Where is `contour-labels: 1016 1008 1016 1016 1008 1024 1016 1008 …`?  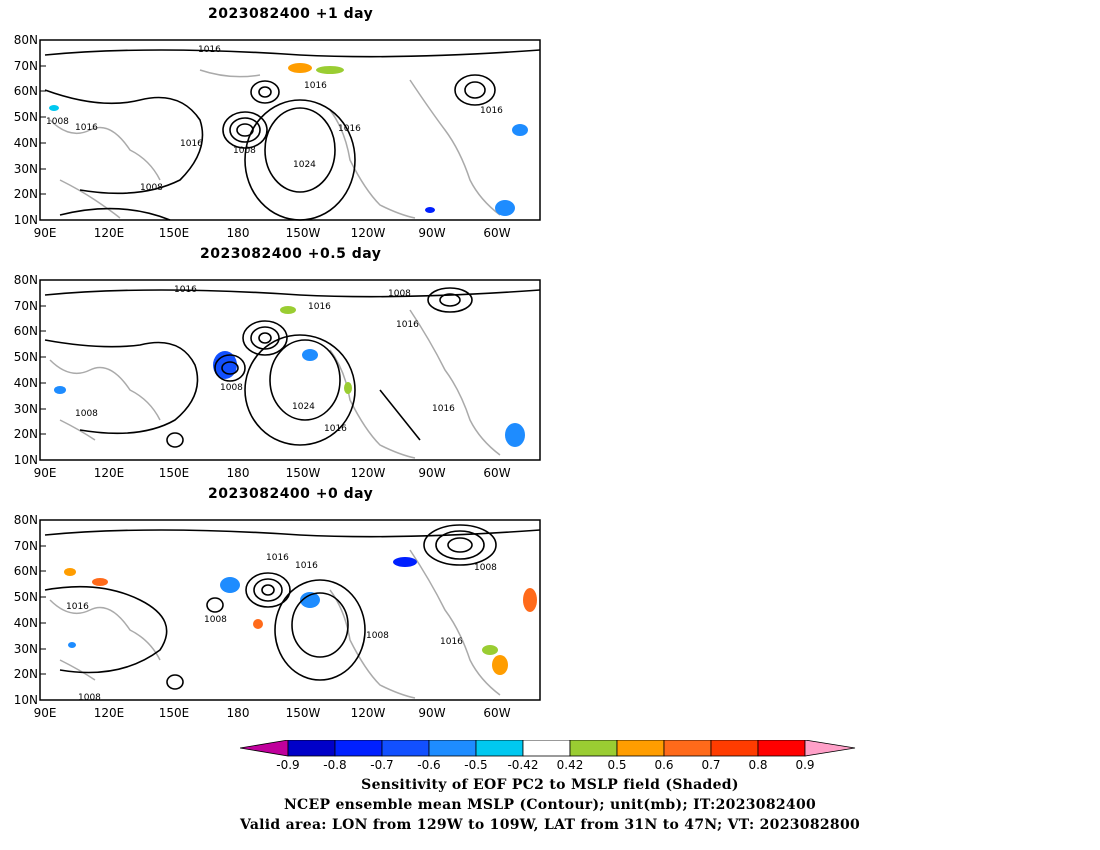 contour-labels: 1016 1008 1016 1016 1008 1024 1016 1008 … is located at coordinates (274, 119).